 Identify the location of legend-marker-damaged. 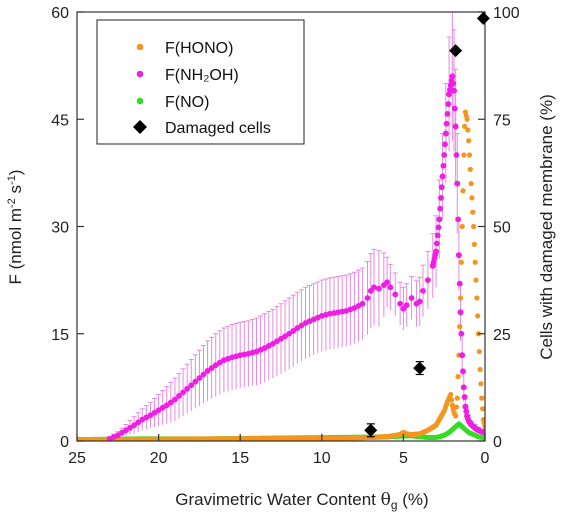
(140, 127).